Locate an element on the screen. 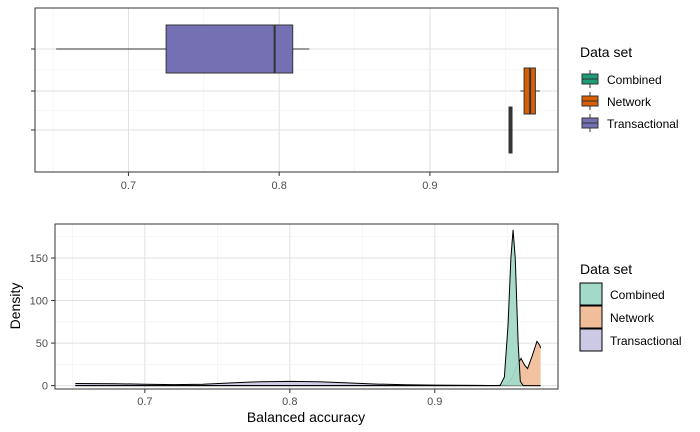 The width and height of the screenshot is (700, 432). boxplot-legend-title: Data set is located at coordinates (606, 52).